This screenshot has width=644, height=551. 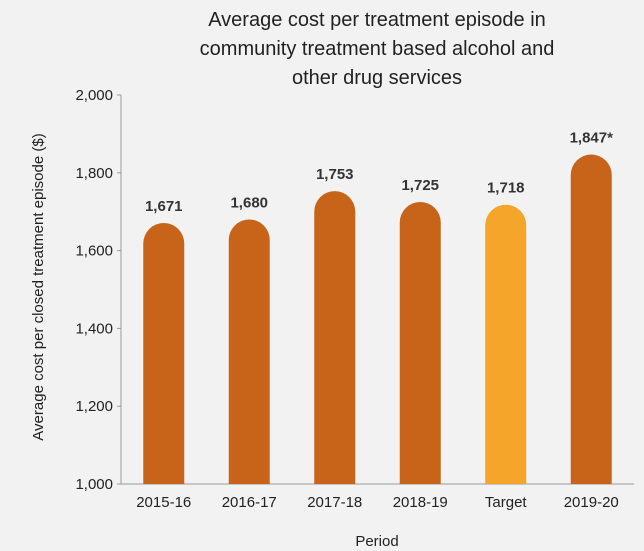 What do you see at coordinates (163, 502) in the screenshot?
I see `x-tick-label: 2015-16` at bounding box center [163, 502].